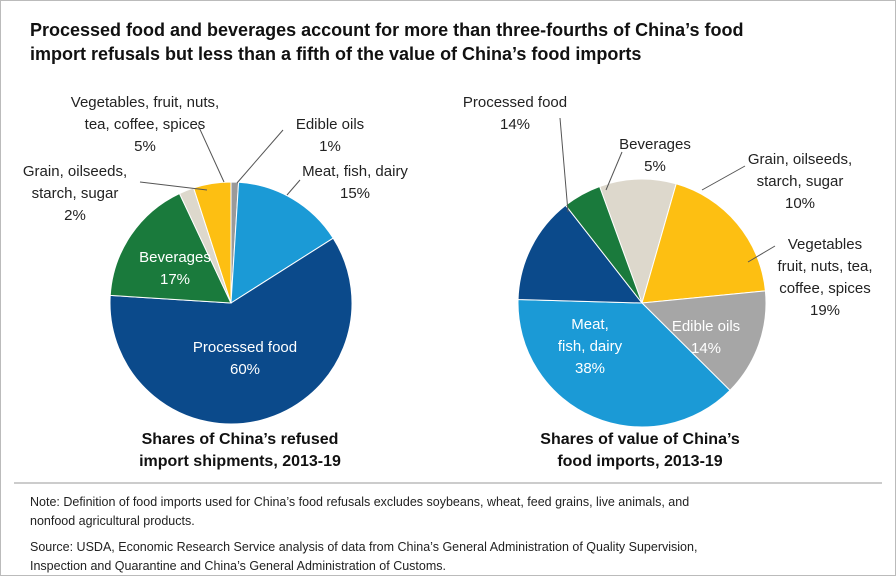 Image resolution: width=896 pixels, height=576 pixels. Describe the element at coordinates (75, 215) in the screenshot. I see `slice-value-label: 2%` at that location.